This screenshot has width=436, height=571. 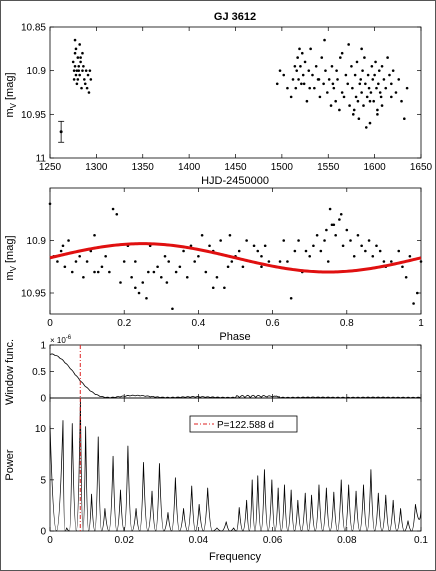 I want to click on x-tick-label: 0.08, so click(x=347, y=540).